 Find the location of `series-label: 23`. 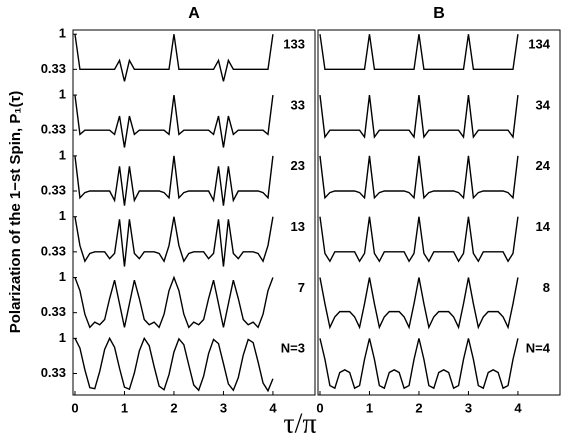

series-label: 23 is located at coordinates (298, 165).